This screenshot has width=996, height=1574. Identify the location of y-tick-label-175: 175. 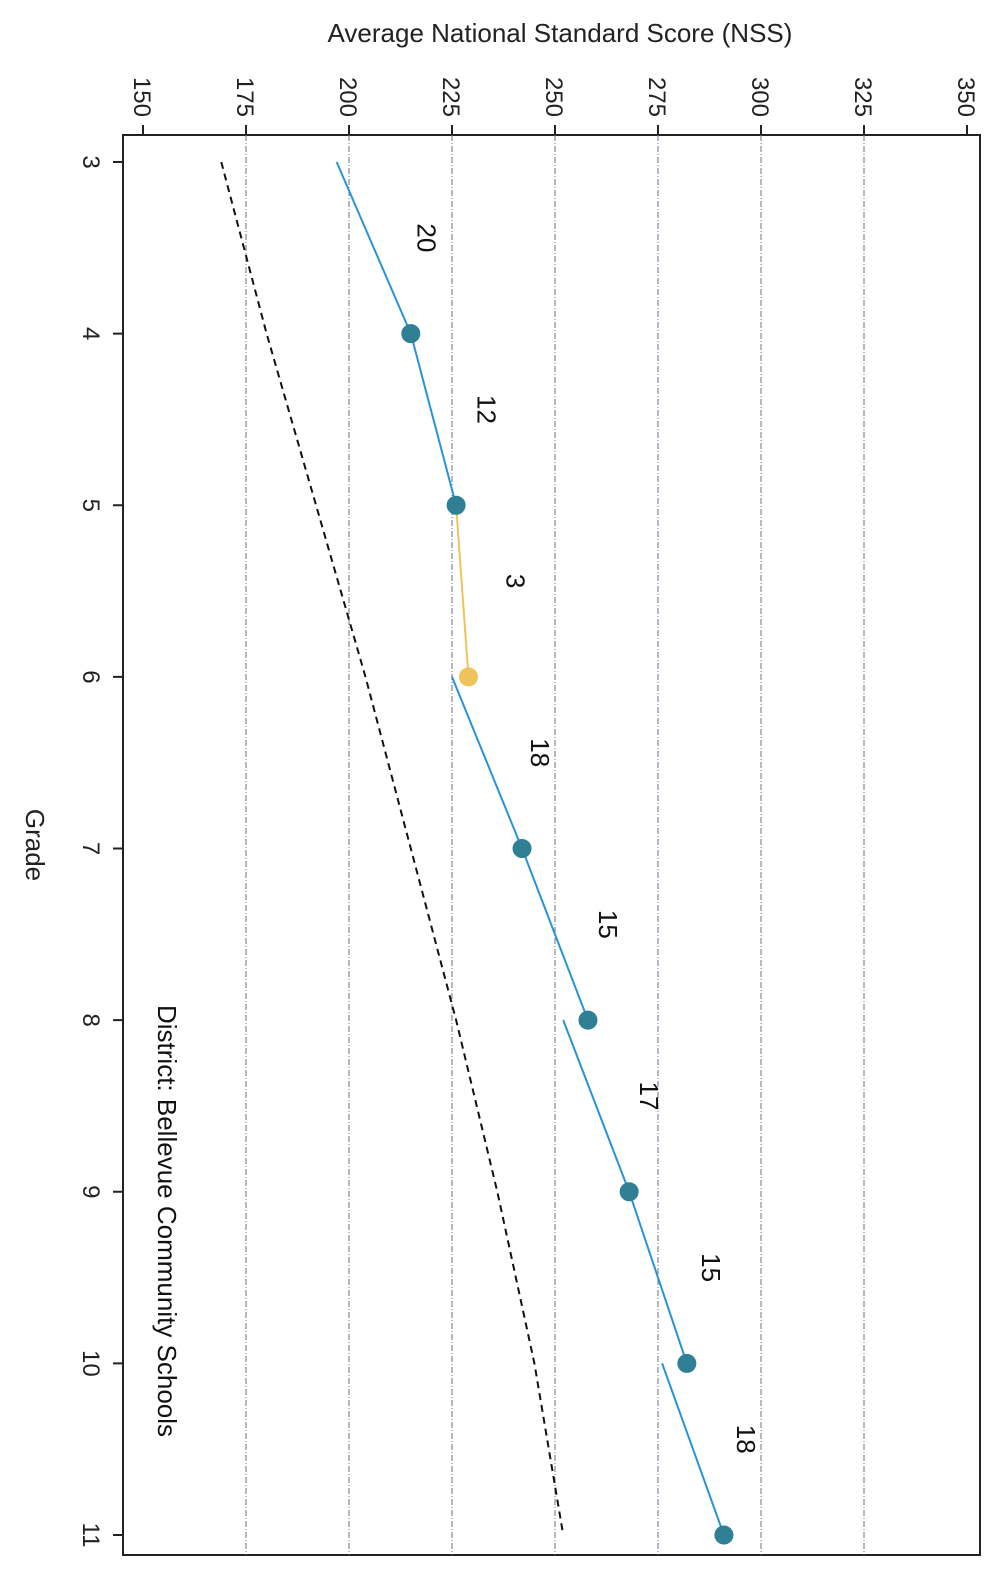
(244, 97).